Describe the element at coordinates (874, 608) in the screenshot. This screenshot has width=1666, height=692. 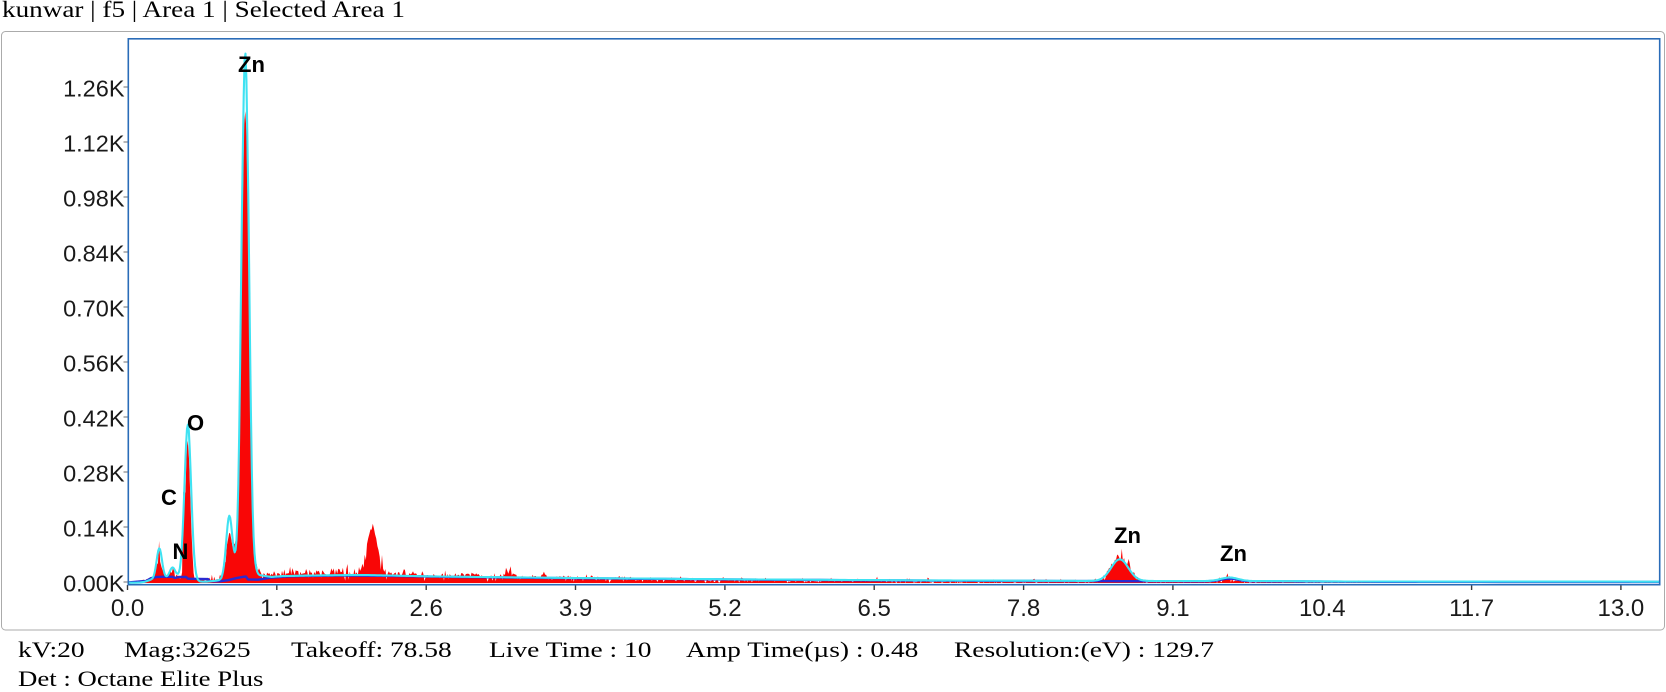
I see `svg-text: 6.5` at that location.